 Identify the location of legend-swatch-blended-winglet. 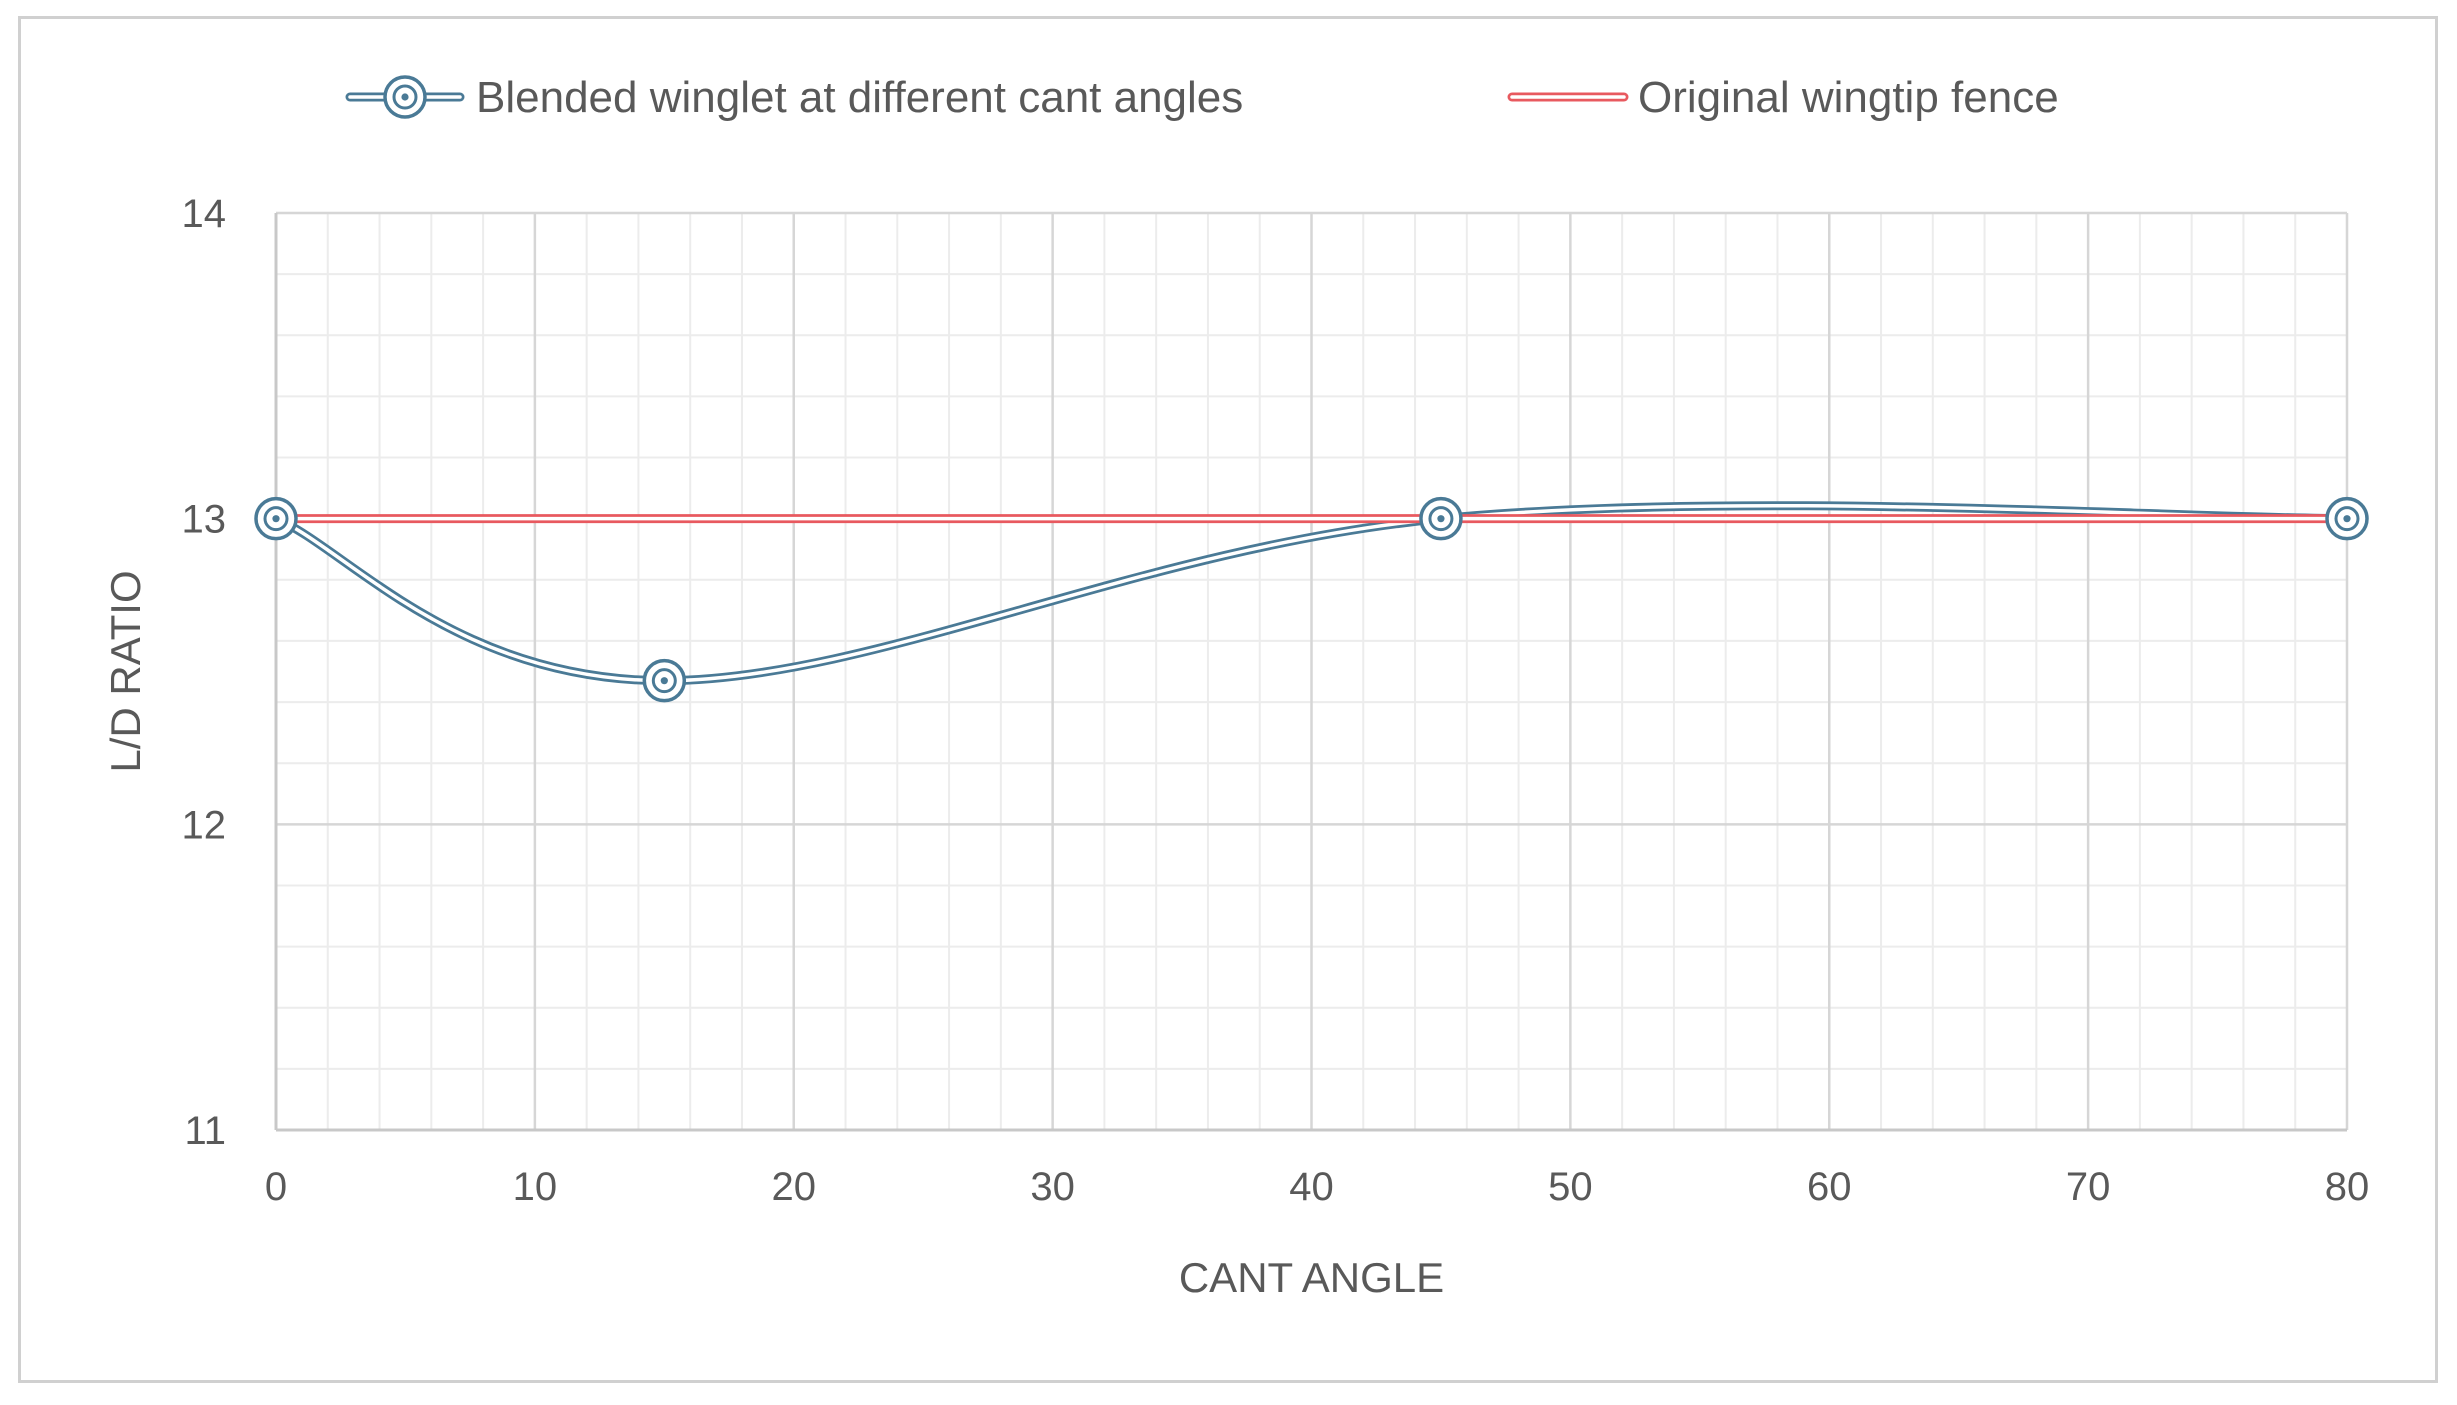
(405, 97).